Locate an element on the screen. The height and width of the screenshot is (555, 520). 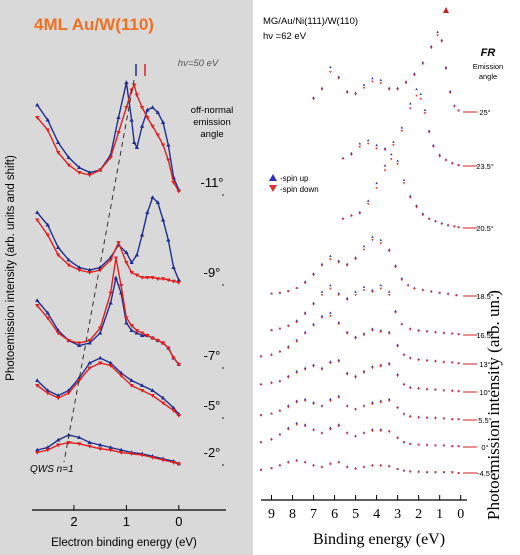
right-angle-label: 10° is located at coordinates (484, 392).